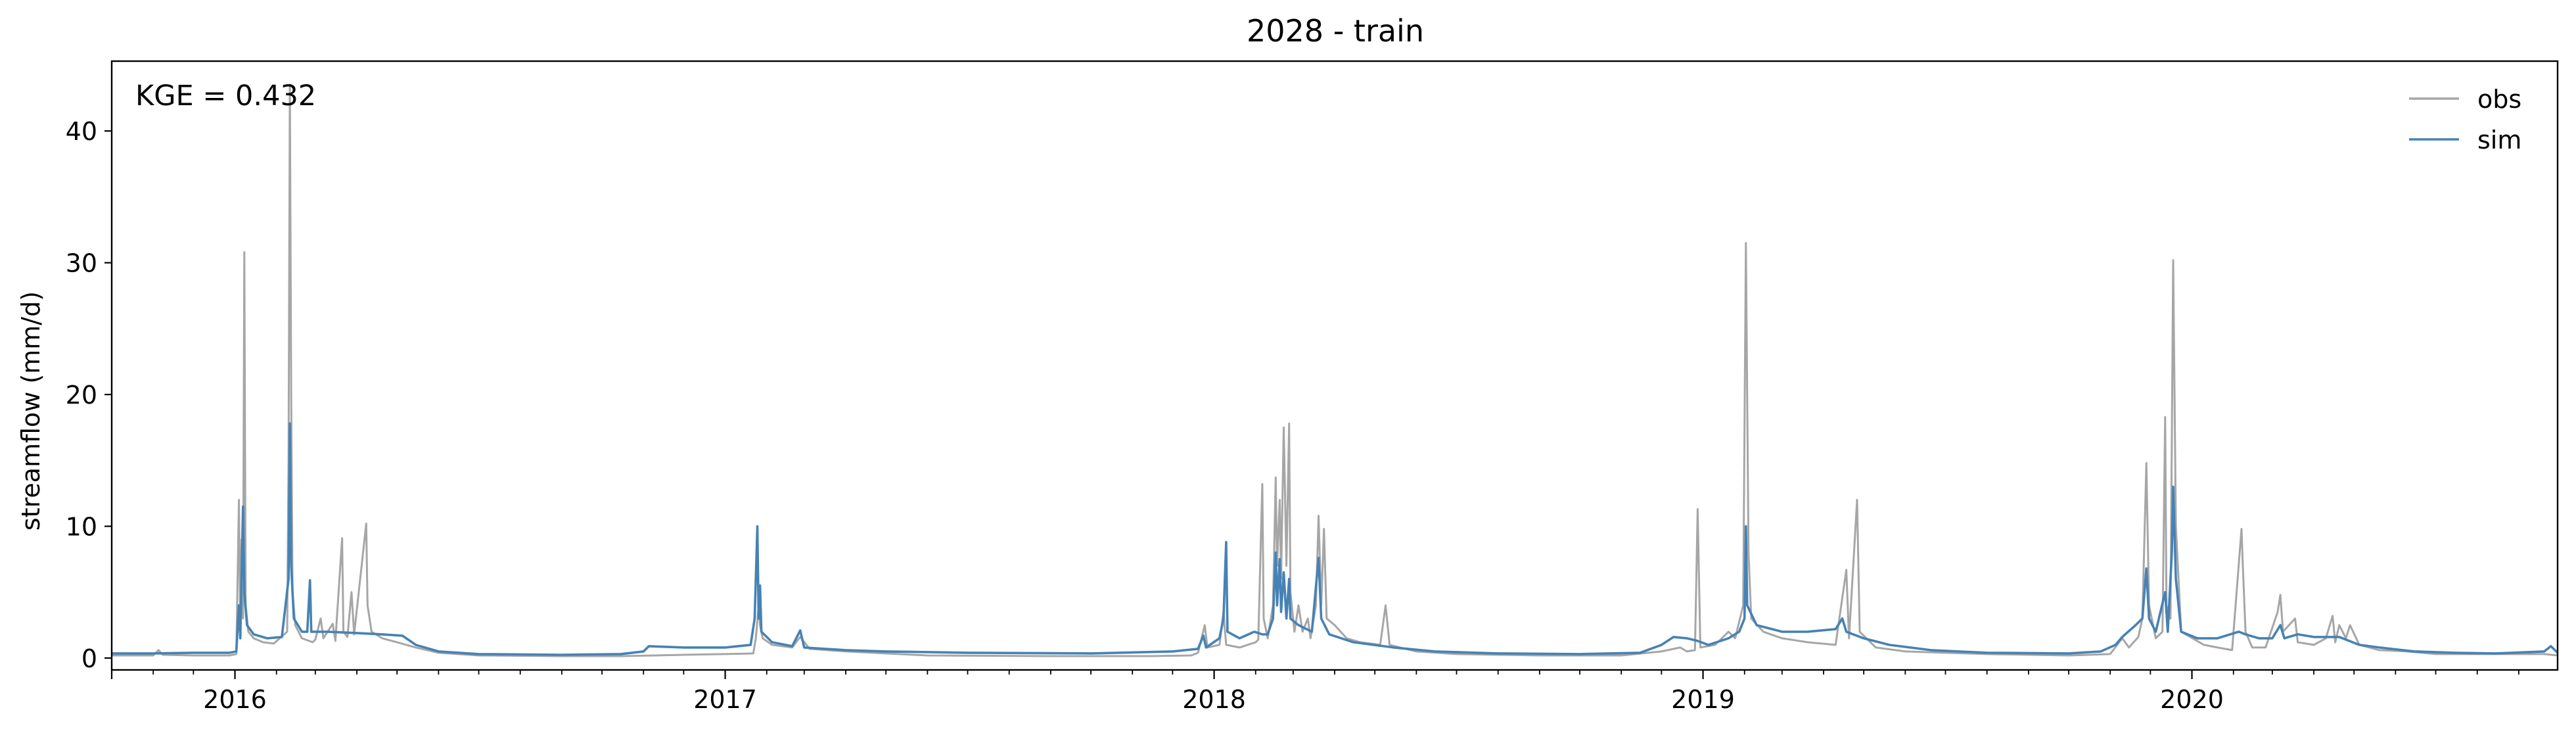 Image resolution: width=2576 pixels, height=735 pixels. I want to click on kge-annotation: KGE = 0.432, so click(225, 96).